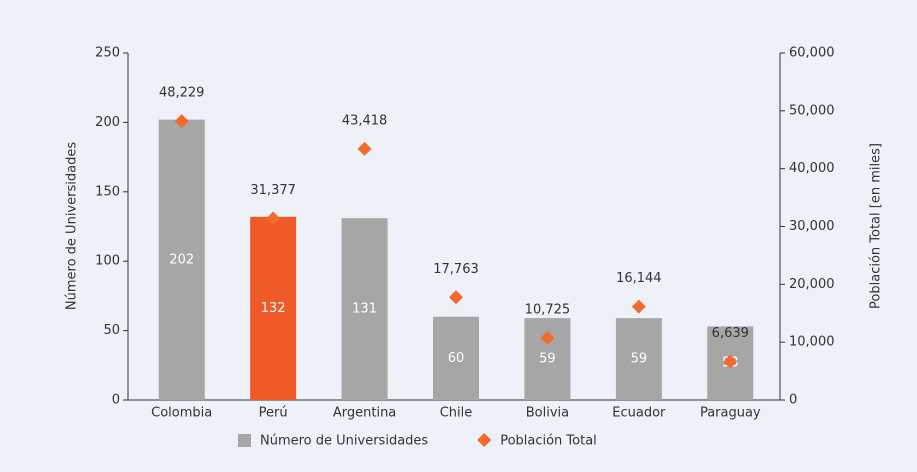 The image size is (917, 472). Describe the element at coordinates (812, 226) in the screenshot. I see `y2-tick-label: 30,000` at that location.